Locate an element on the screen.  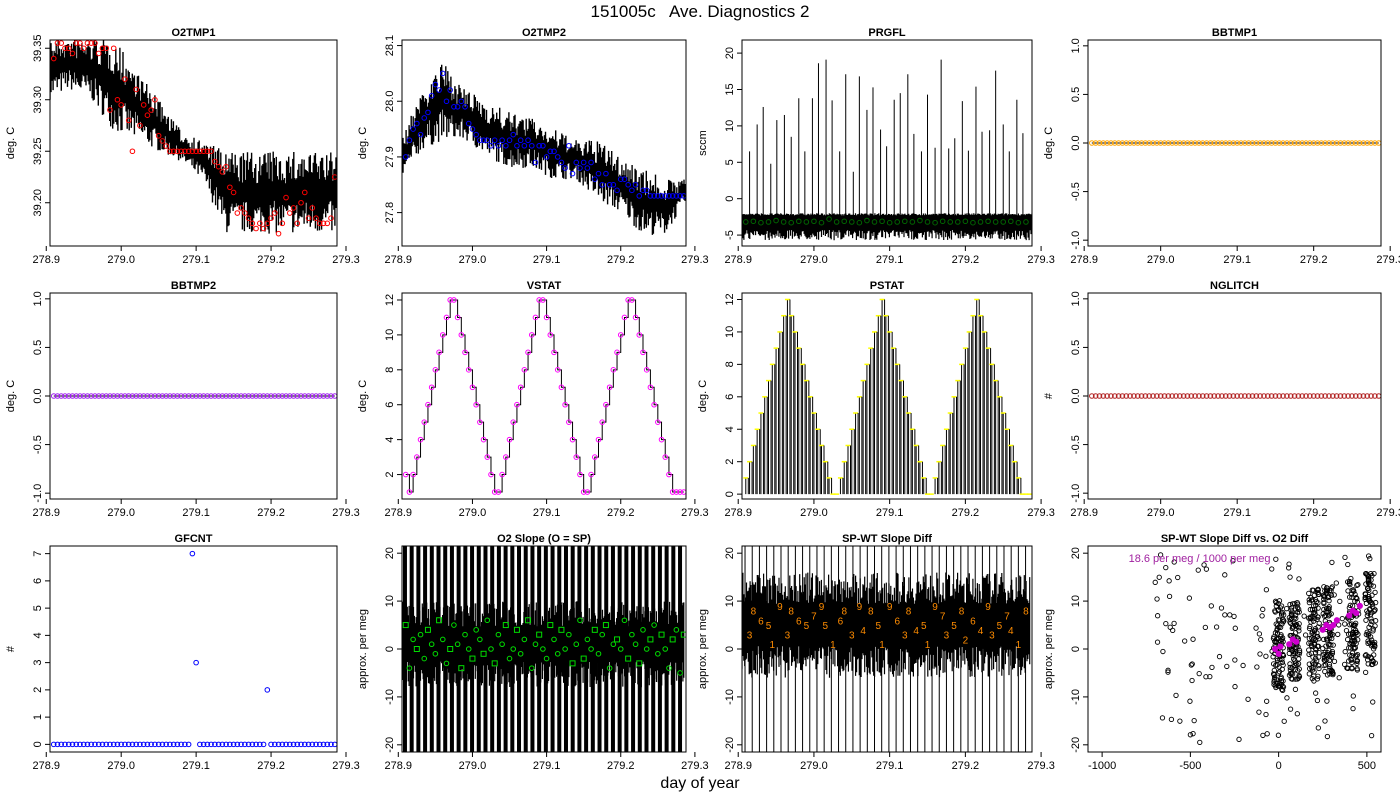
y-axis-label: sccm is located at coordinates (703, 143).